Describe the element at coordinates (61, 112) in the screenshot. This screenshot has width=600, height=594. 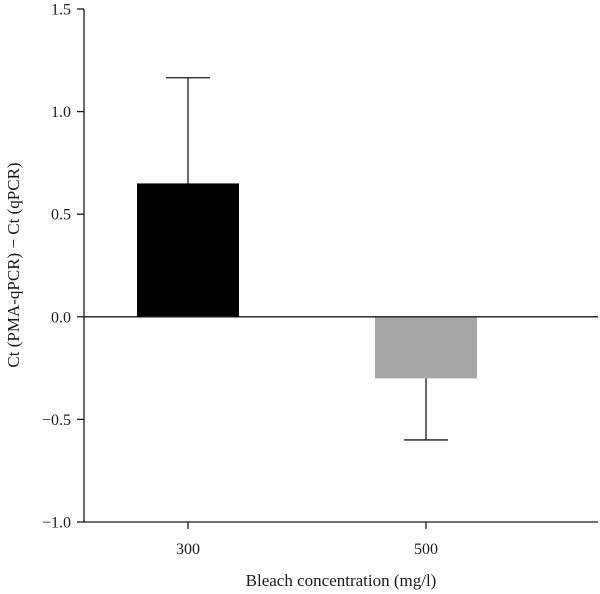
I see `y-tick-label: 1.0` at that location.